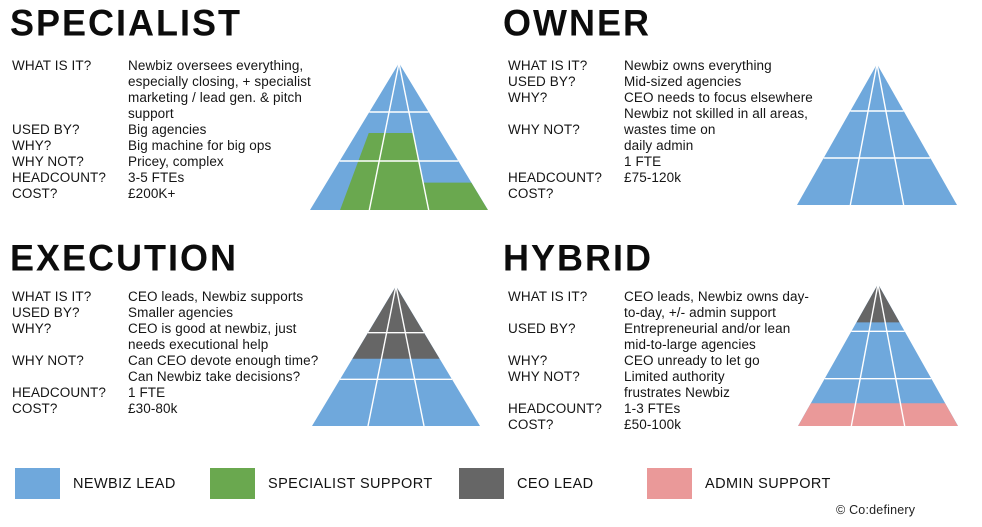 Image resolution: width=982 pixels, height=527 pixels. I want to click on qa-value: Newbiz not skilled in all areas,, so click(716, 113).